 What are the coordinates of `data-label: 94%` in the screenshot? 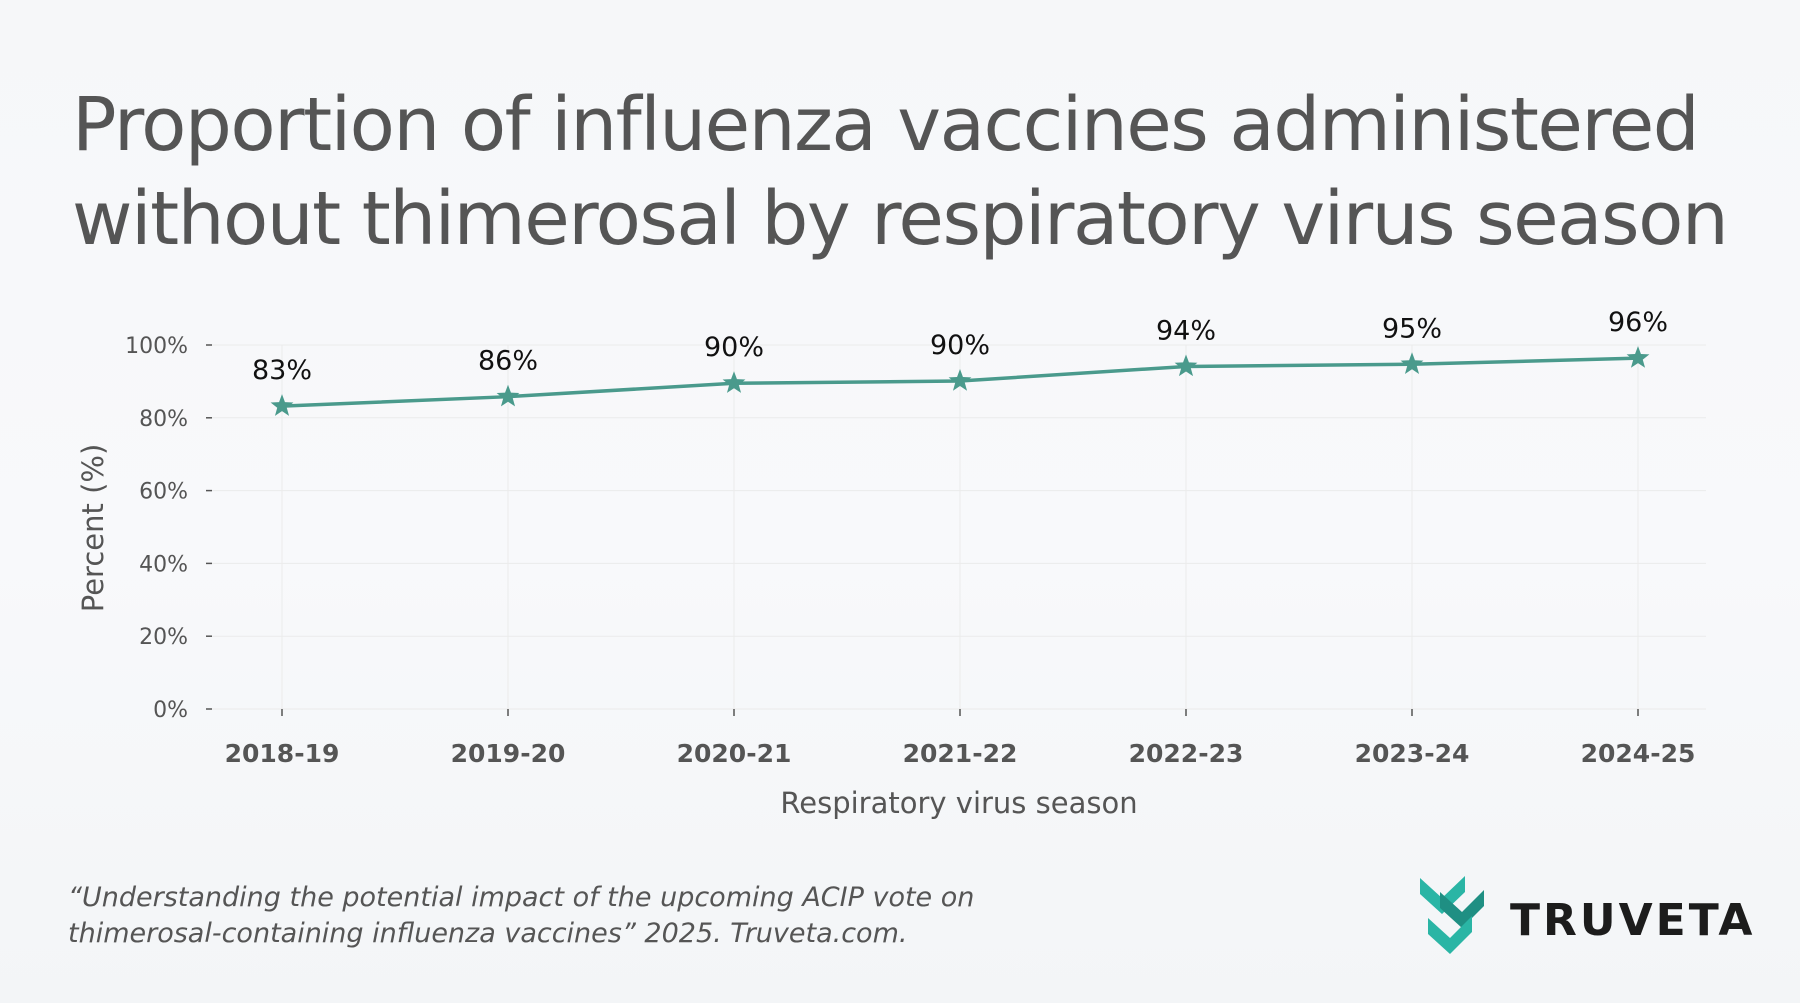 It's located at (1186, 330).